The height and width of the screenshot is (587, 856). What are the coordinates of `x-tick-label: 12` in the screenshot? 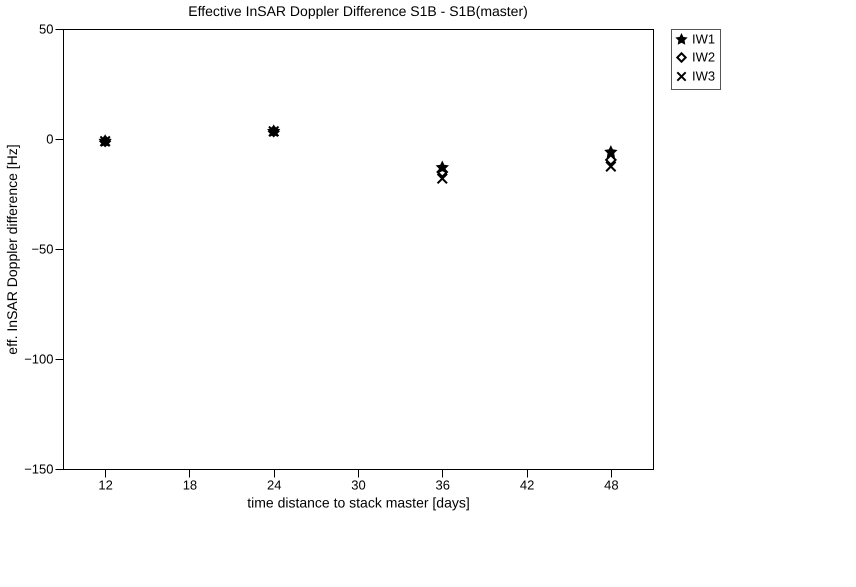 It's located at (105, 485).